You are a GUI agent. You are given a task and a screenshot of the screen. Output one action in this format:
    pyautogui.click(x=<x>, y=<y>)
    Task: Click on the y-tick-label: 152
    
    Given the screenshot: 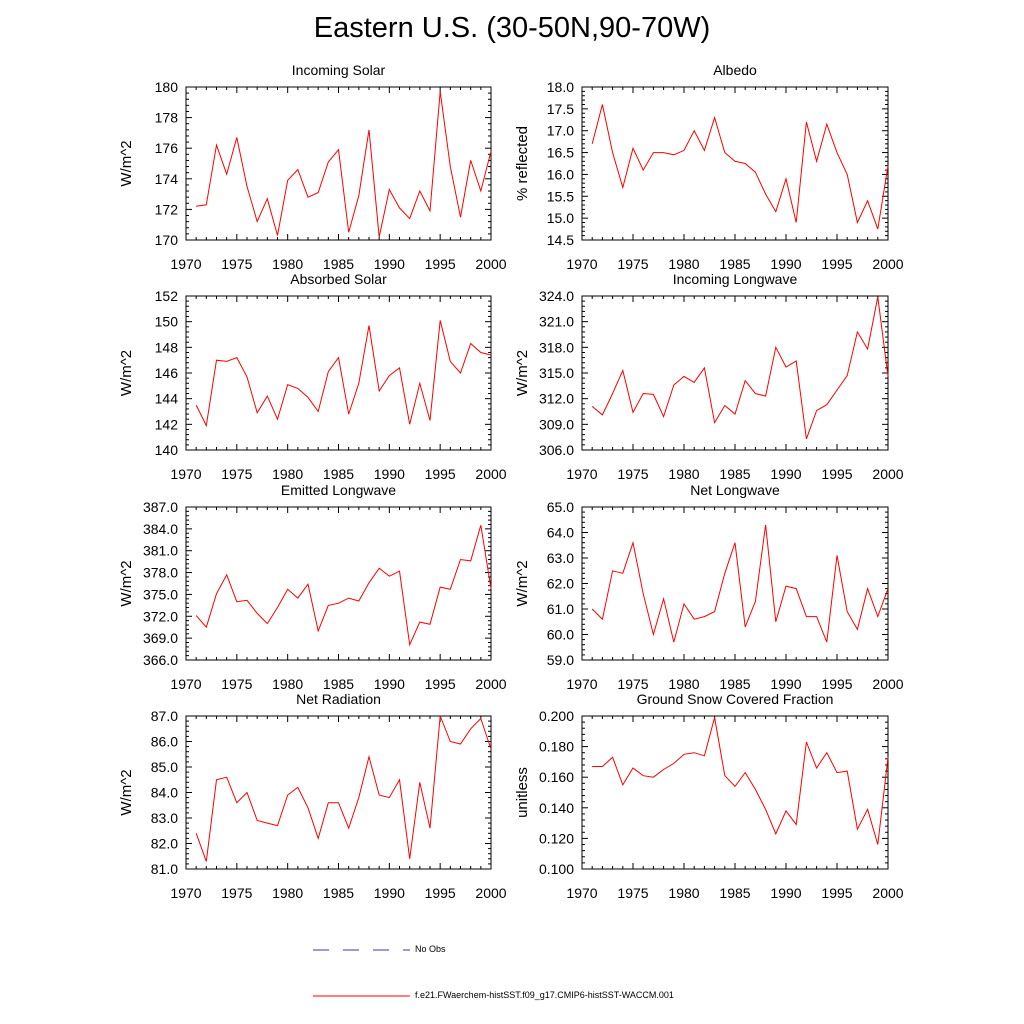 What is the action you would take?
    pyautogui.click(x=167, y=296)
    